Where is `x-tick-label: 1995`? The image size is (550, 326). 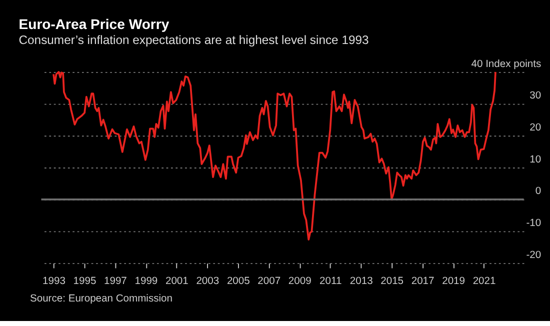
x-tick-label: 1995 is located at coordinates (84, 282).